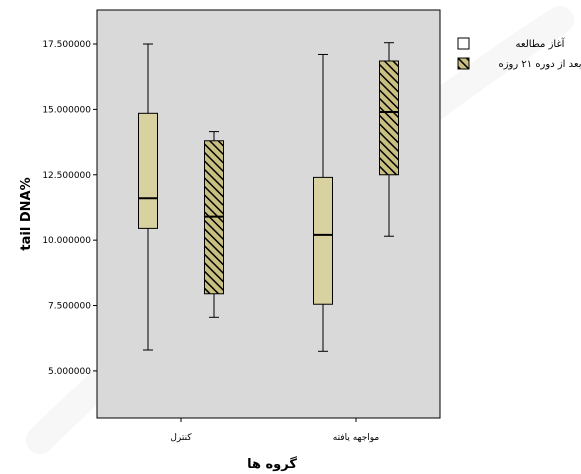  I want to click on x-ticks: کنترل مواجهه یافته, so click(274, 430).